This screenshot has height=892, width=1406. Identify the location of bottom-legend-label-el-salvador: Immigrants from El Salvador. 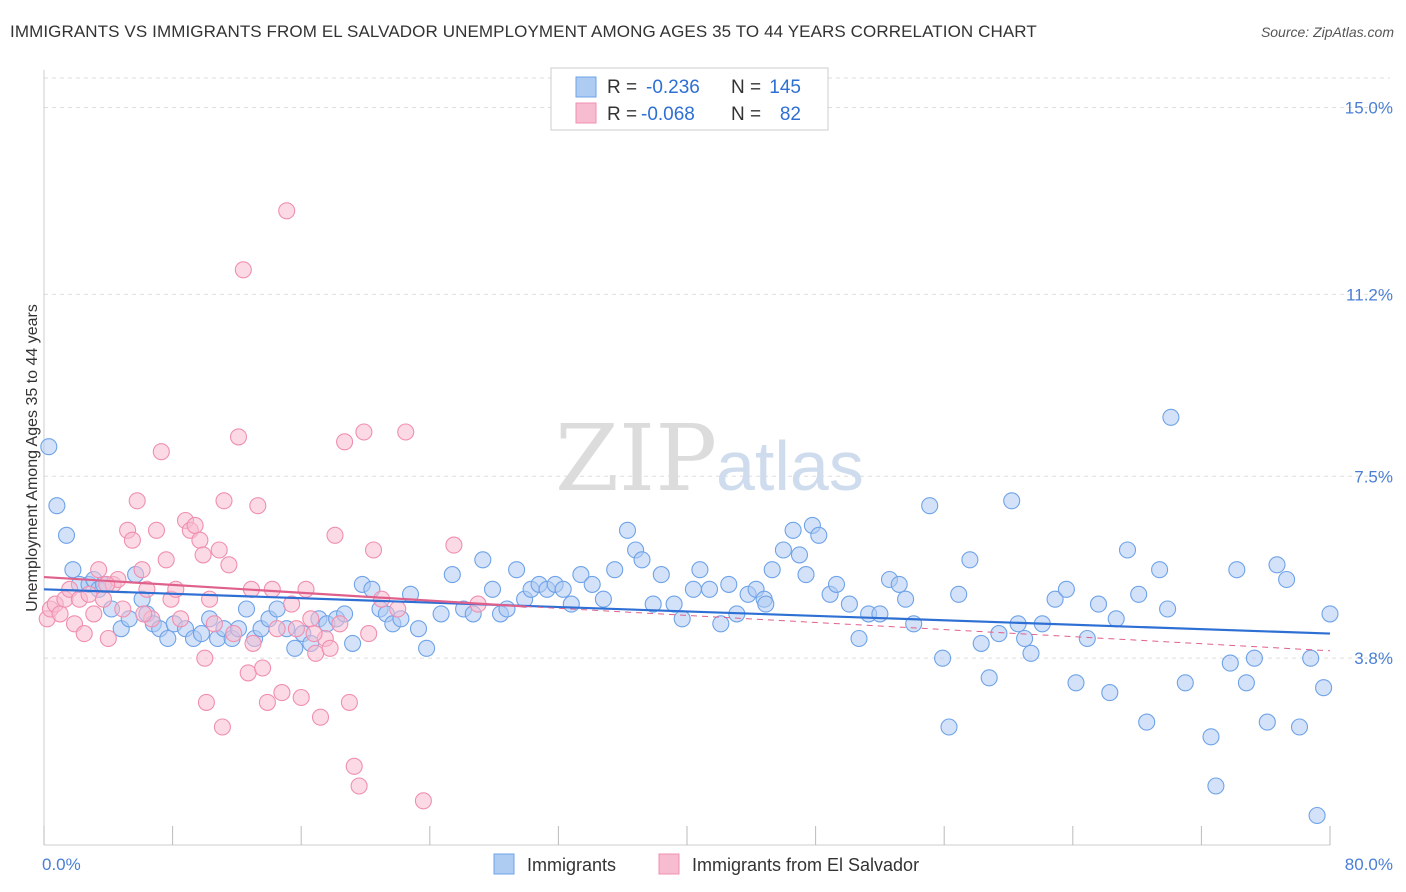
(805, 865).